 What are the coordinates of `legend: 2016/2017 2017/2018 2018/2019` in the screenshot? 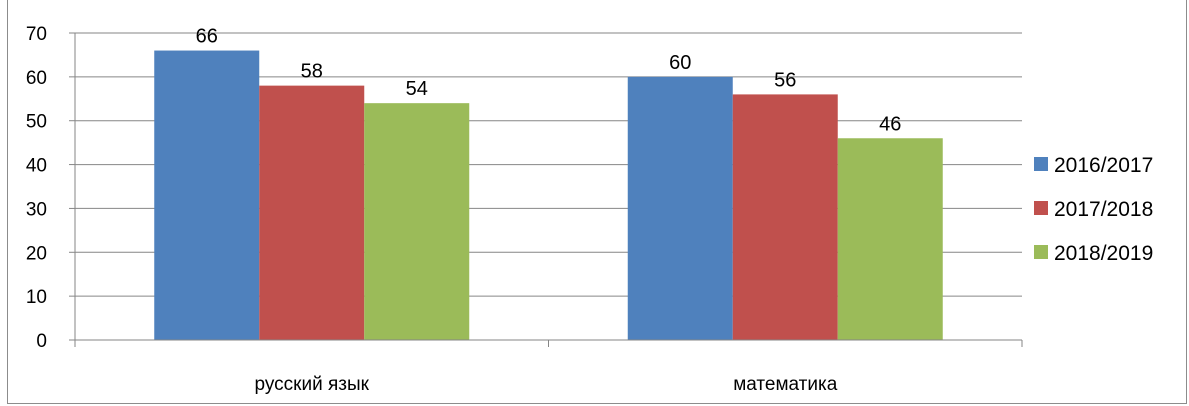 It's located at (1093, 209).